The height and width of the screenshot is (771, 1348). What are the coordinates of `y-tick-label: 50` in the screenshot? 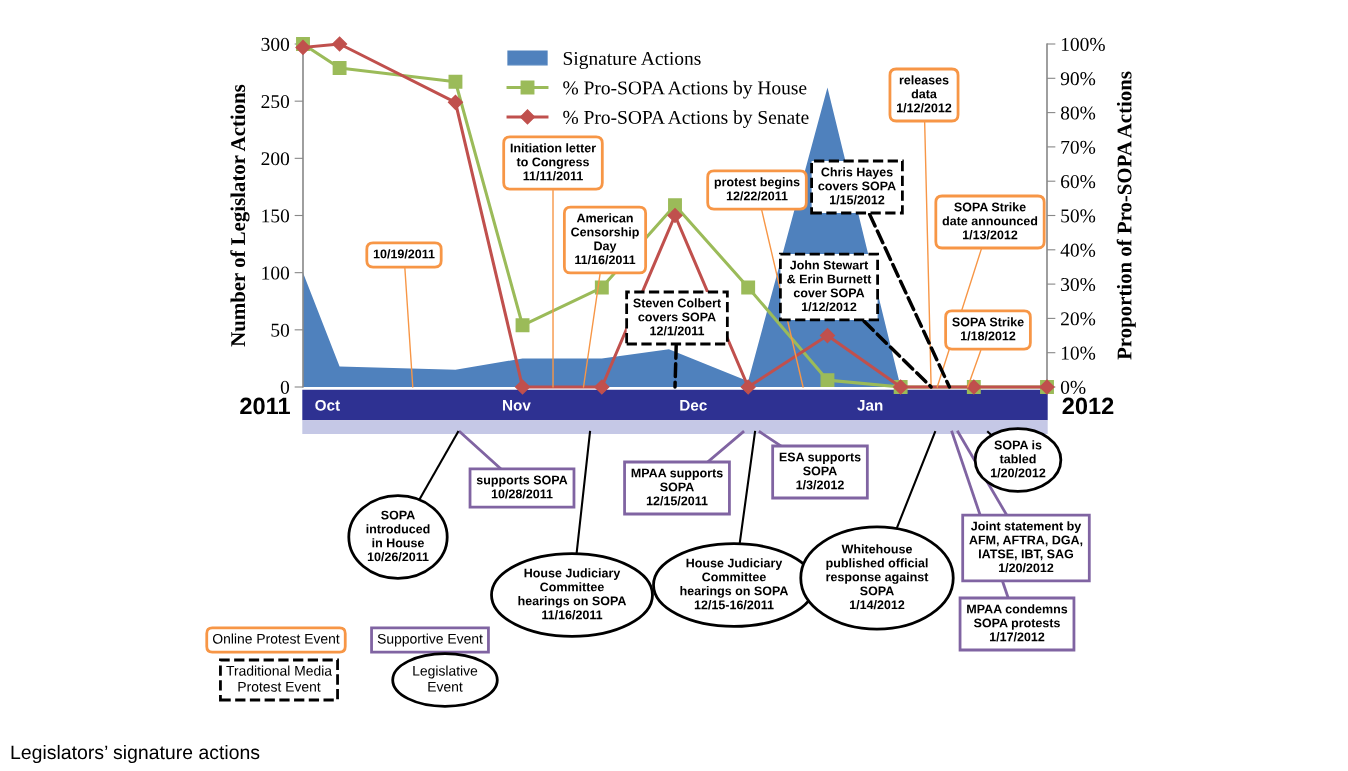 It's located at (280, 330).